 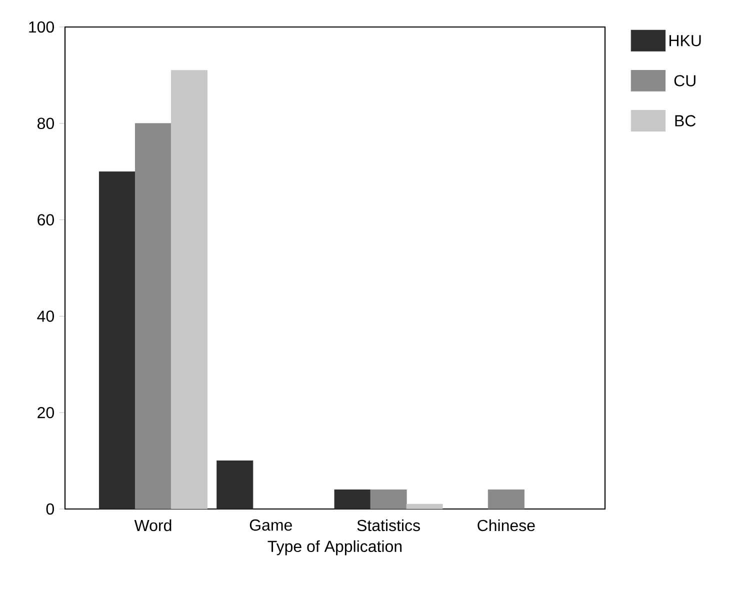 What do you see at coordinates (41, 27) in the screenshot?
I see `y-tick-label: 100` at bounding box center [41, 27].